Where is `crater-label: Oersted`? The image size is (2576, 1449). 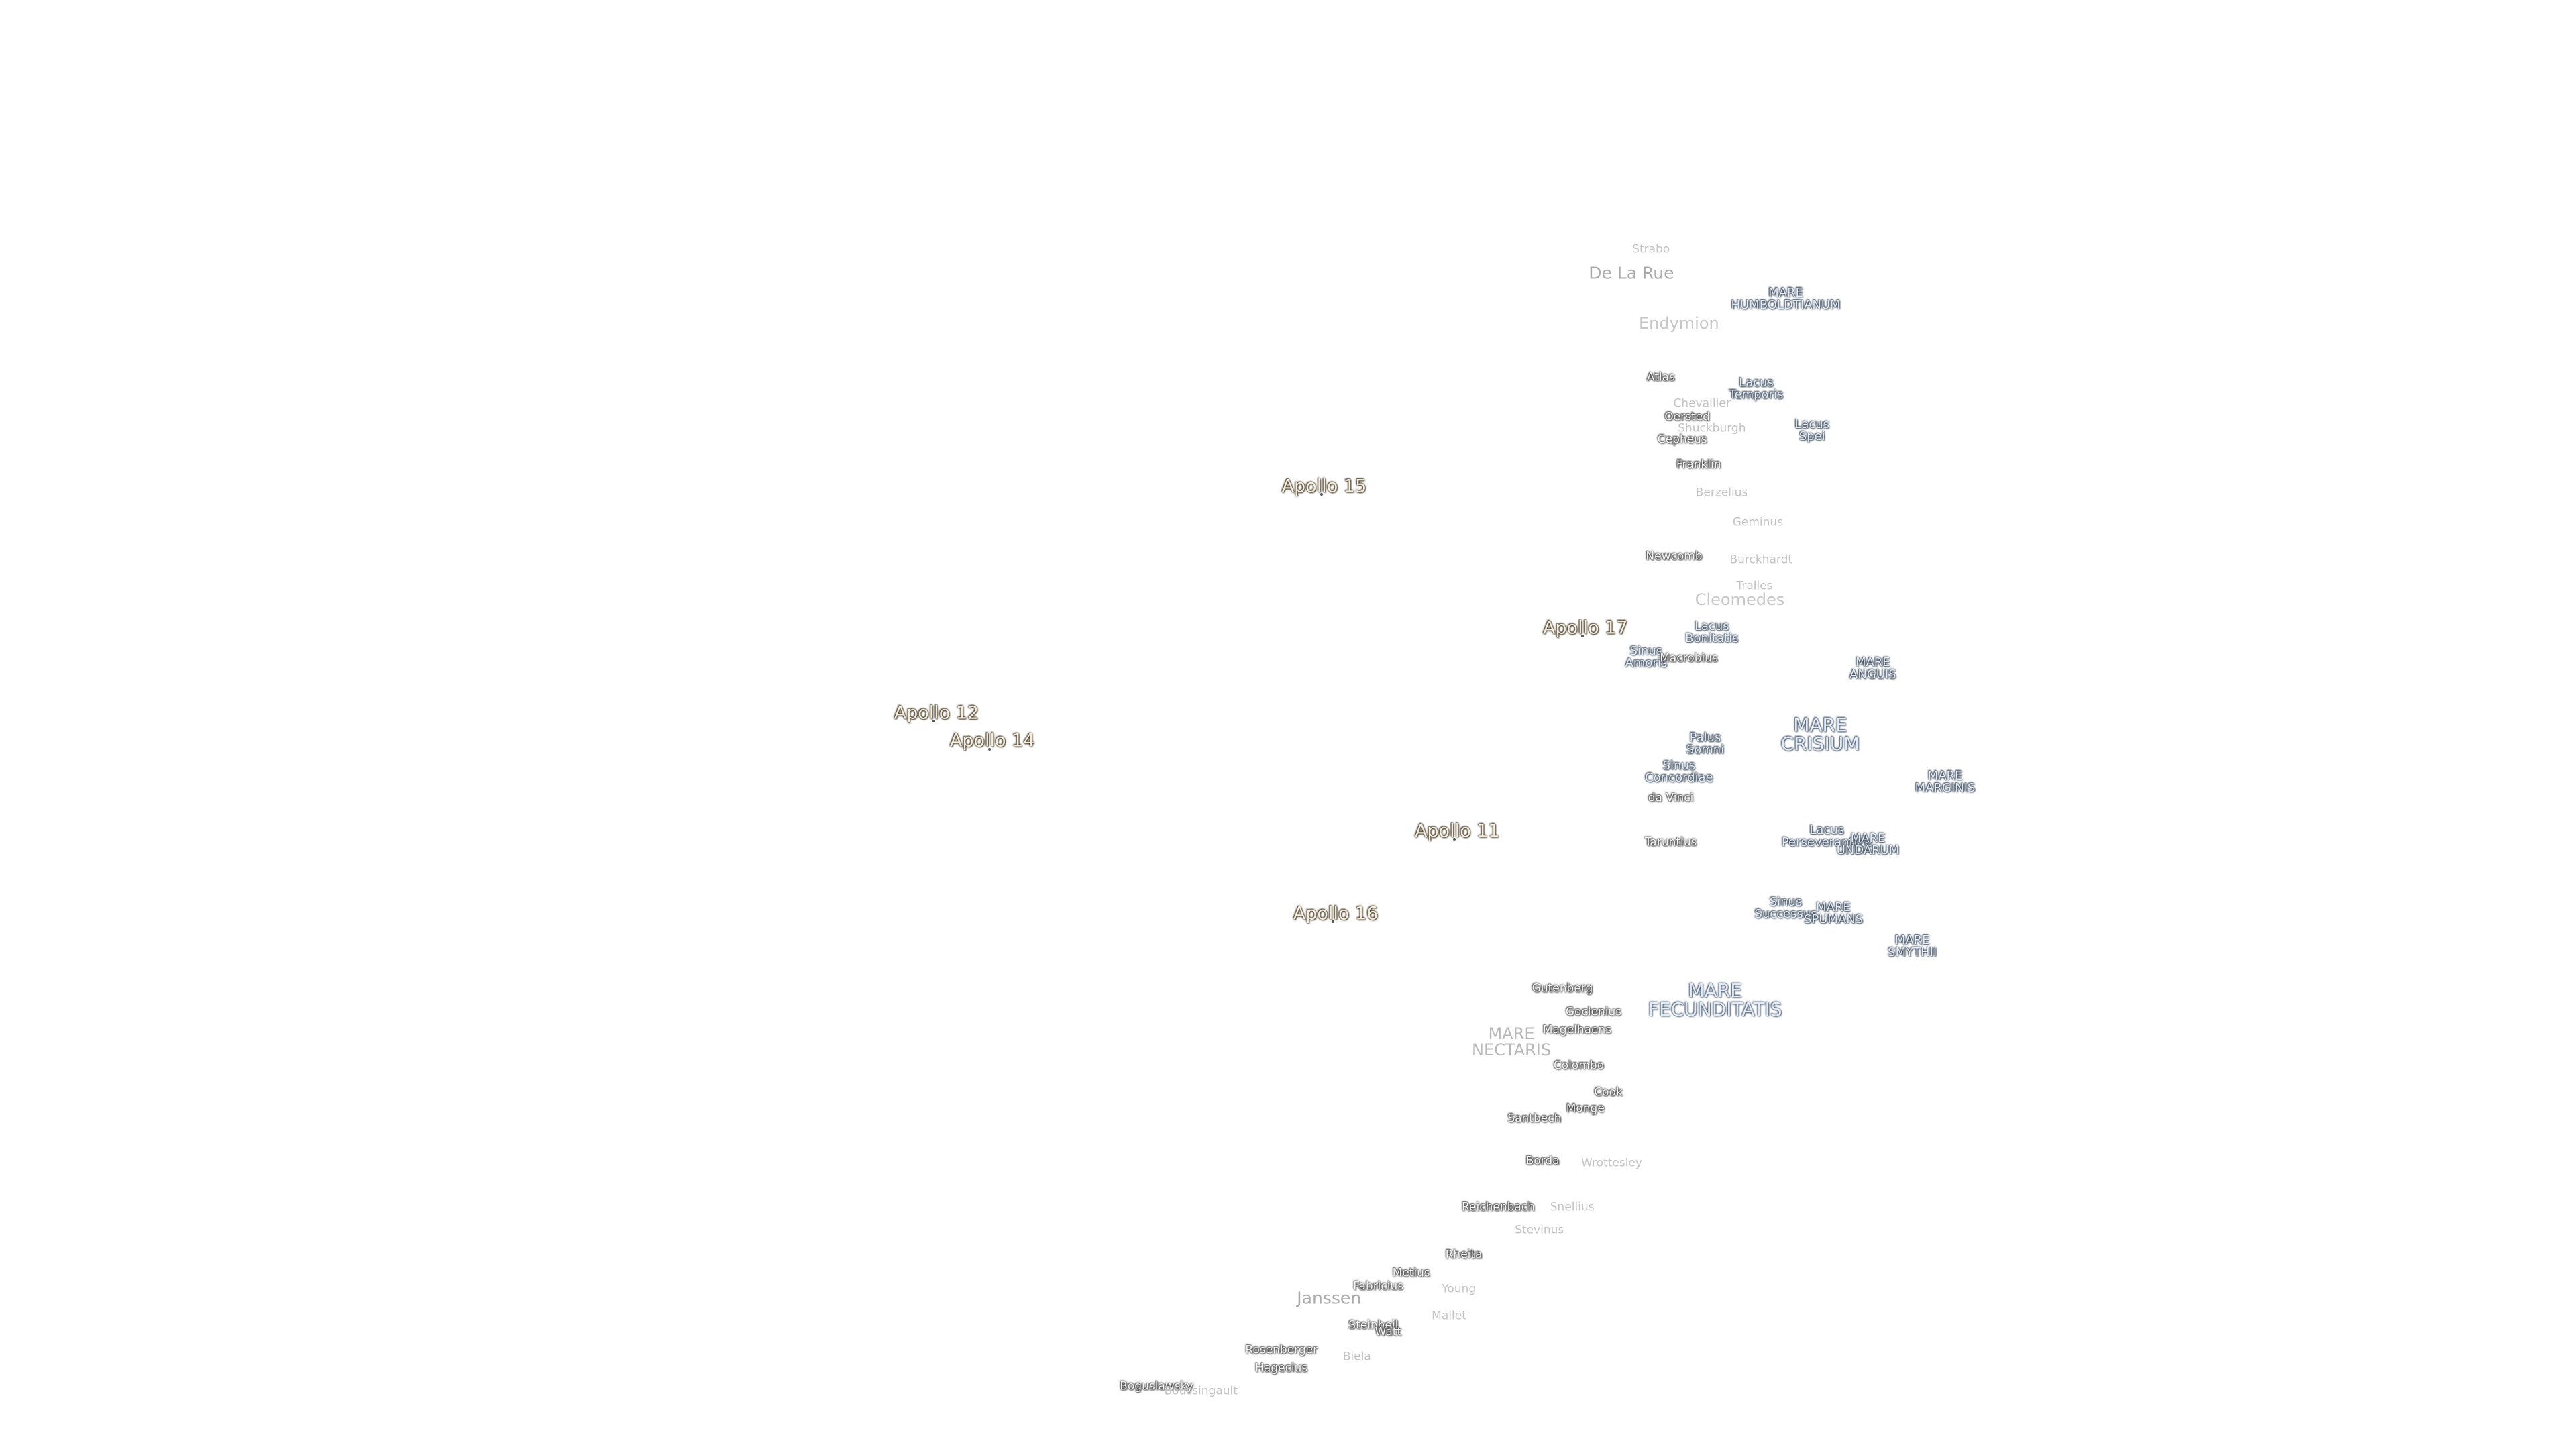 crater-label: Oersted is located at coordinates (1687, 417).